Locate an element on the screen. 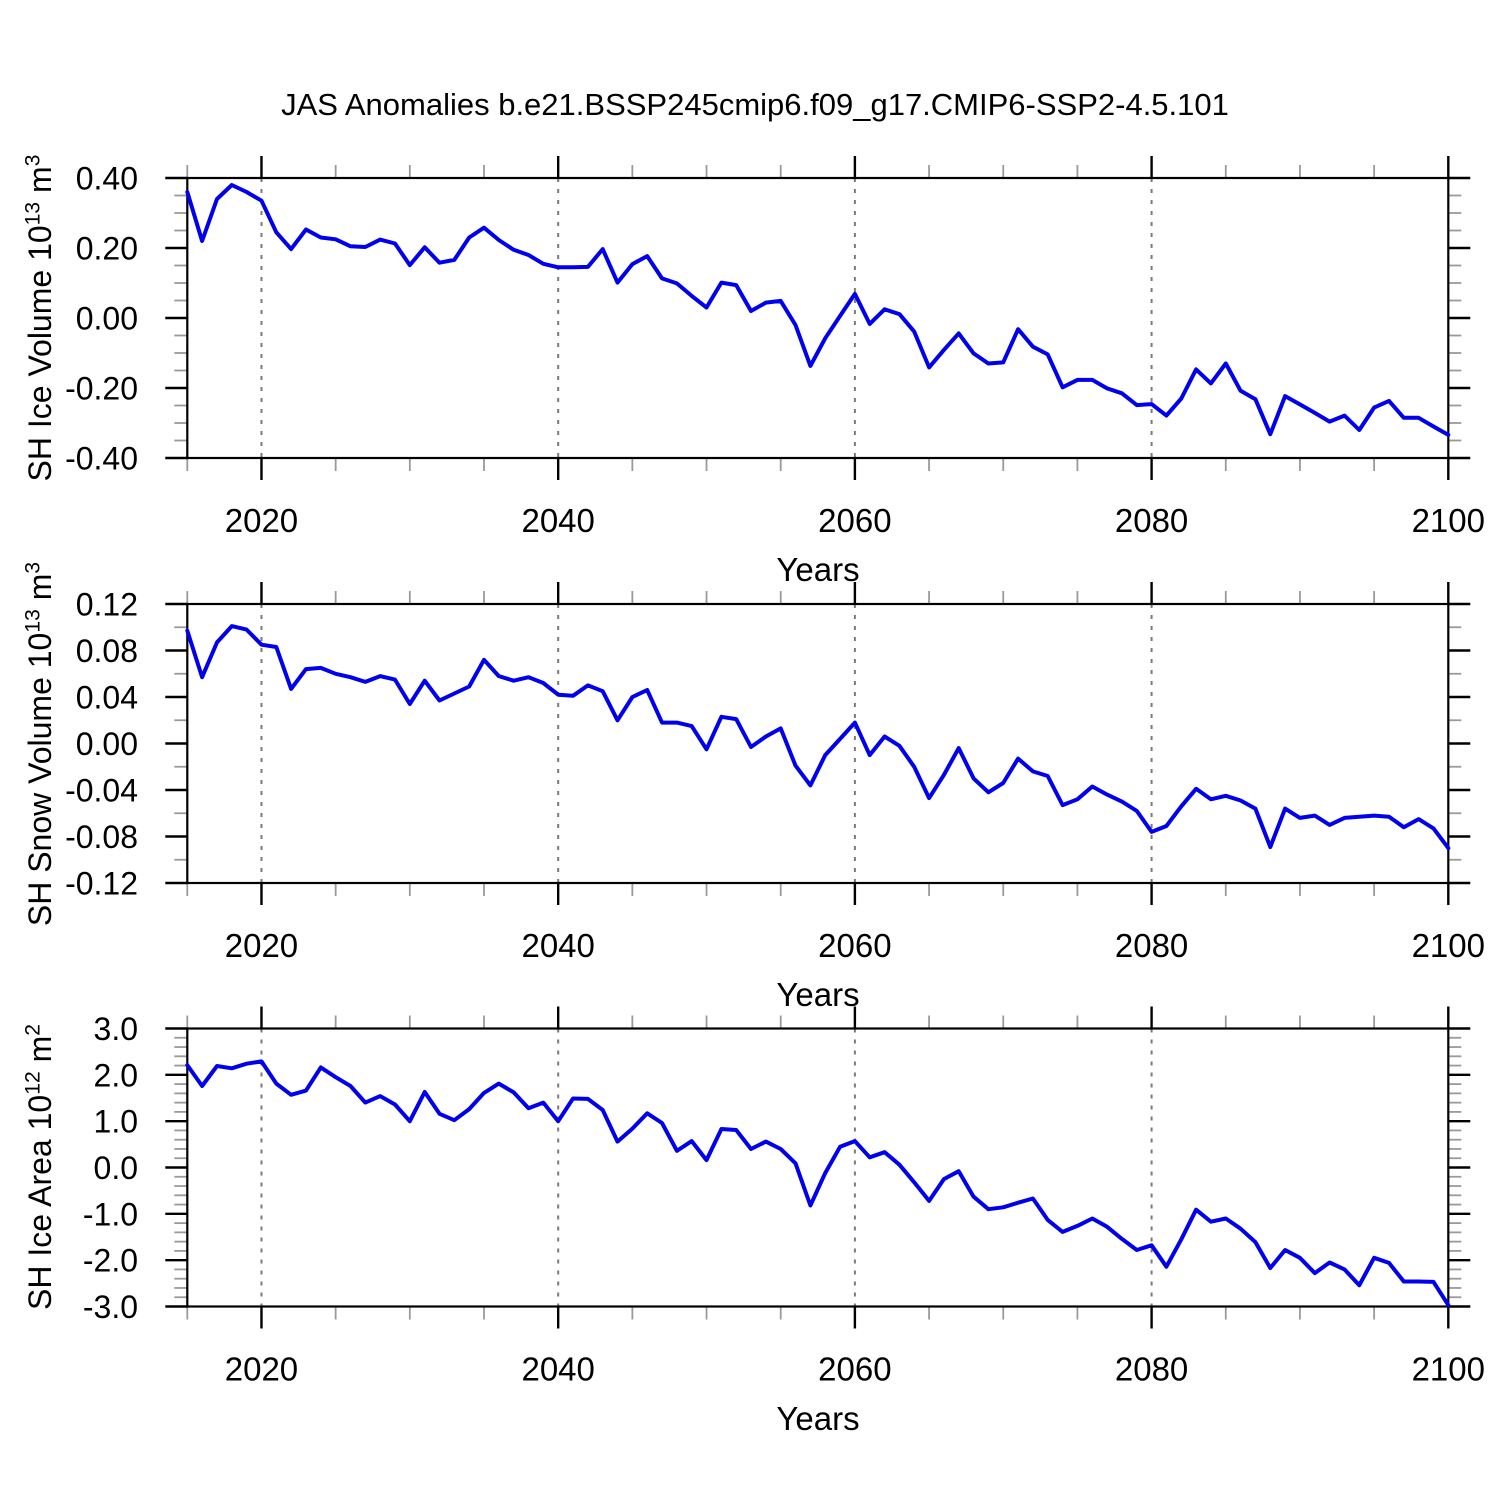 Image resolution: width=1500 pixels, height=1500 pixels. panel-3-y-tick-label: -2.0 is located at coordinates (110, 1261).